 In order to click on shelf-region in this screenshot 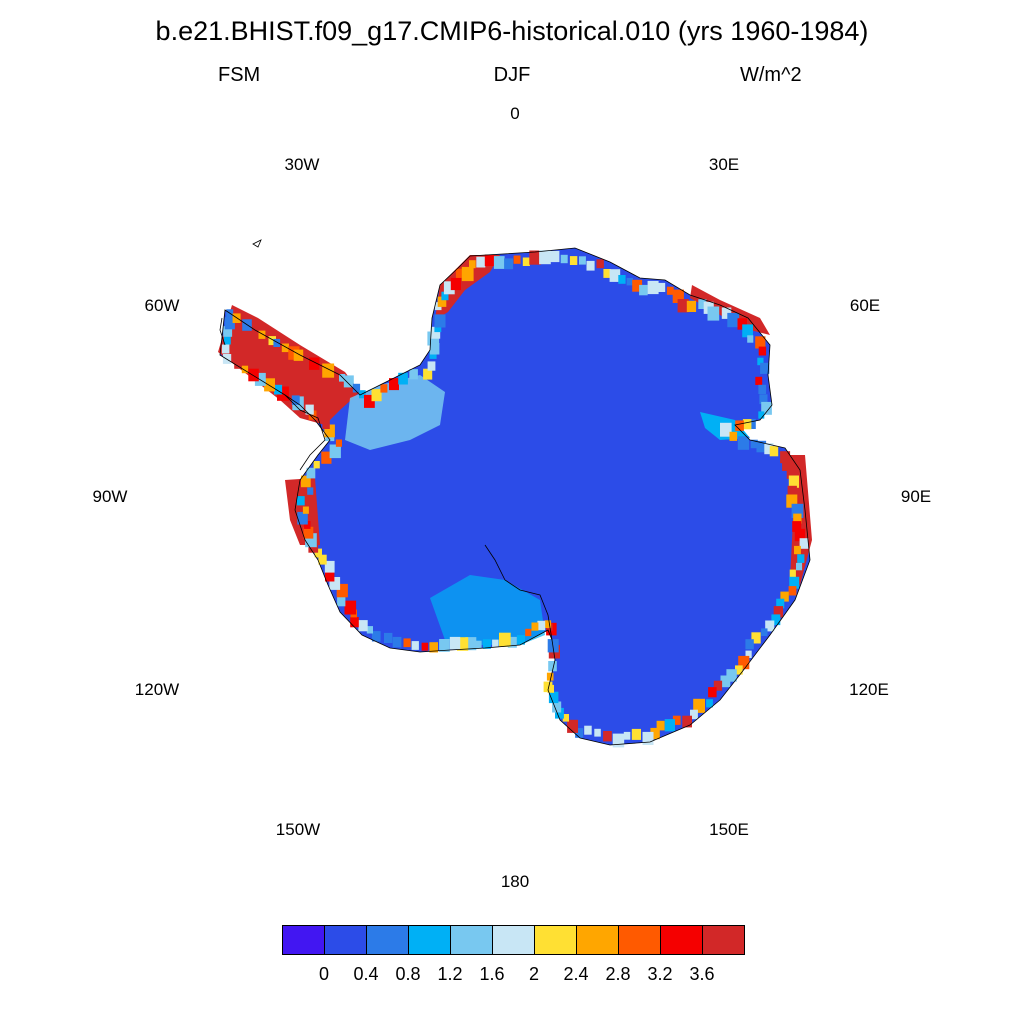, I will do `click(487, 610)`.